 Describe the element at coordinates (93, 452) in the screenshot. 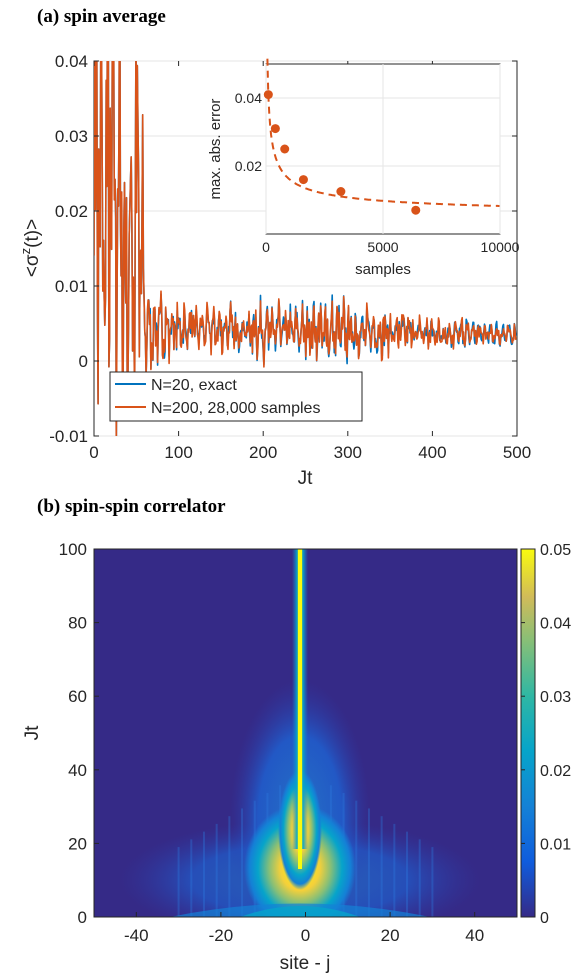

I see `x-tick-label-a: 0` at that location.